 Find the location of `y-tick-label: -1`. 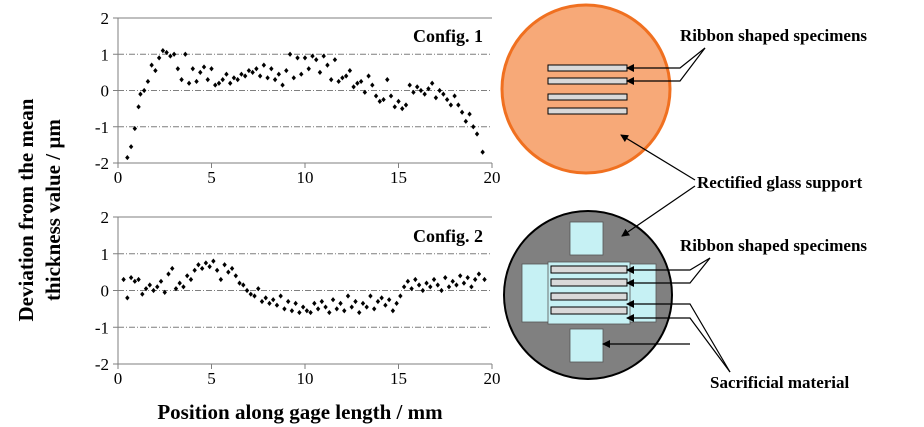

y-tick-label: -1 is located at coordinates (102, 327).